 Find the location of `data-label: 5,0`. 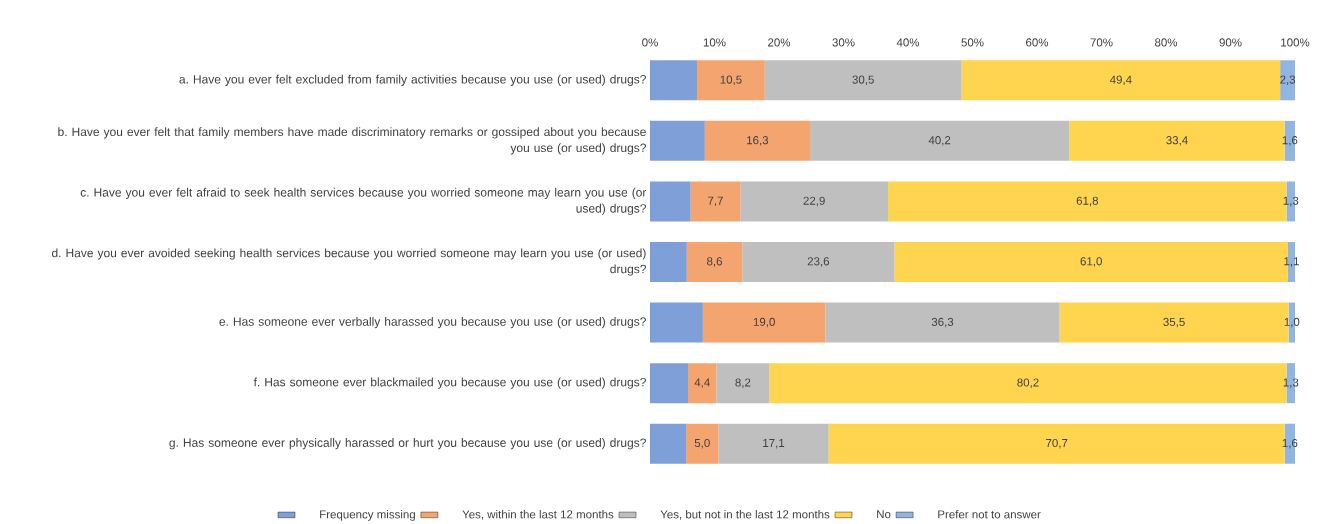

data-label: 5,0 is located at coordinates (702, 443).